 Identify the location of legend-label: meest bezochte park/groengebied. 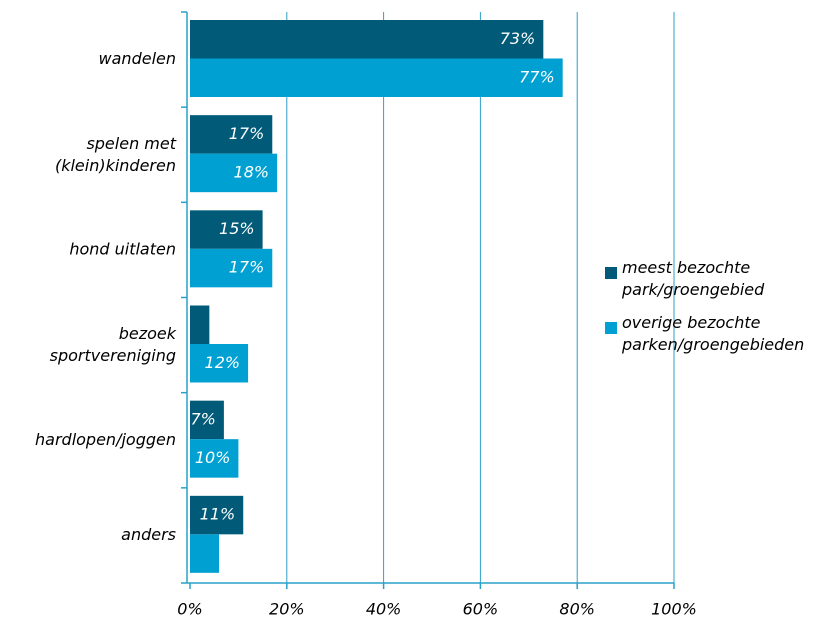
(693, 278).